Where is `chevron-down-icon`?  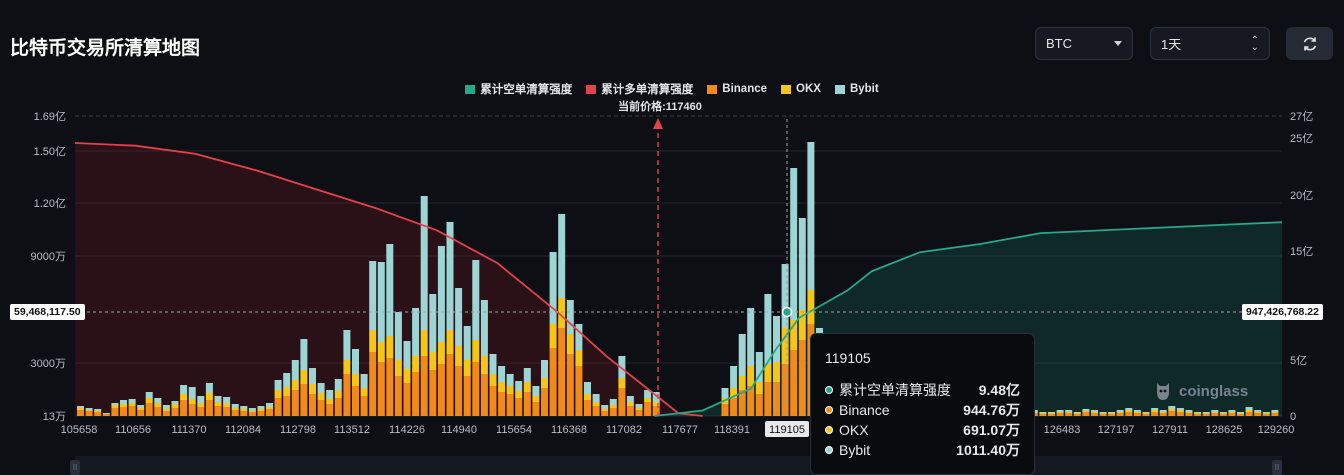
chevron-down-icon is located at coordinates (1118, 43).